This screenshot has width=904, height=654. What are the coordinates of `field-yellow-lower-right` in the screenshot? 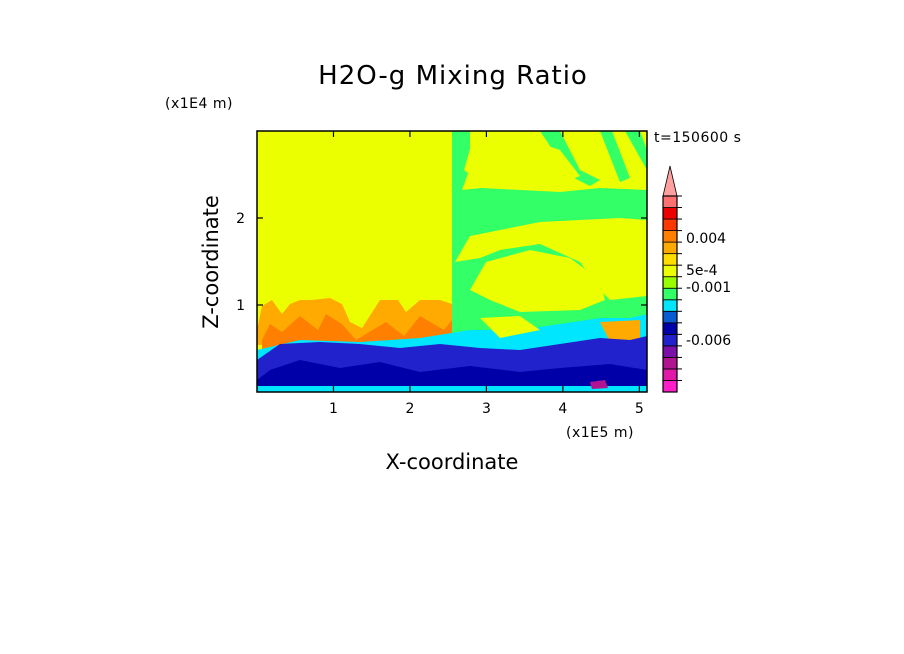 It's located at (510, 327).